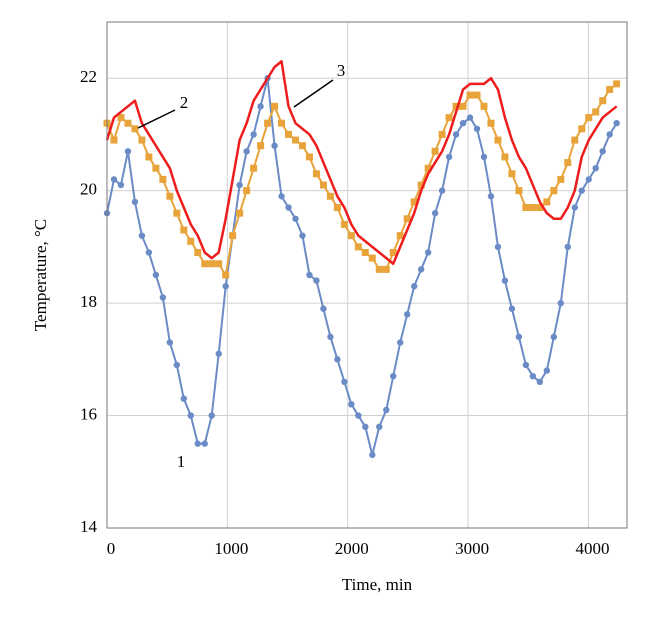 The height and width of the screenshot is (621, 656). I want to click on annotation: 3, so click(341, 70).